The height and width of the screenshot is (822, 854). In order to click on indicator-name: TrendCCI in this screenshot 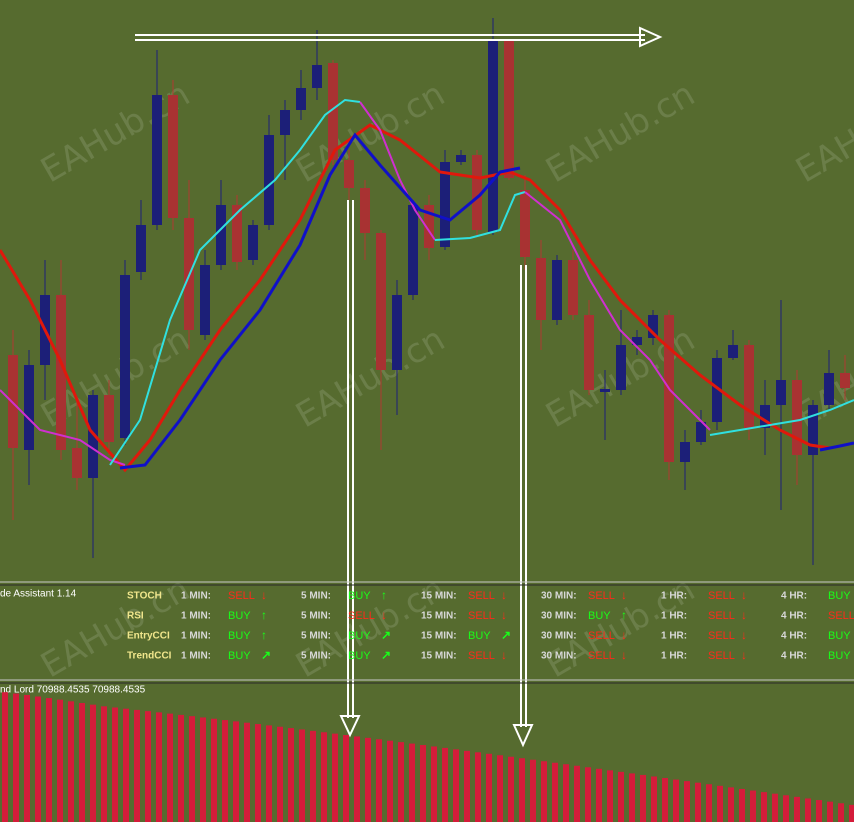, I will do `click(149, 656)`.